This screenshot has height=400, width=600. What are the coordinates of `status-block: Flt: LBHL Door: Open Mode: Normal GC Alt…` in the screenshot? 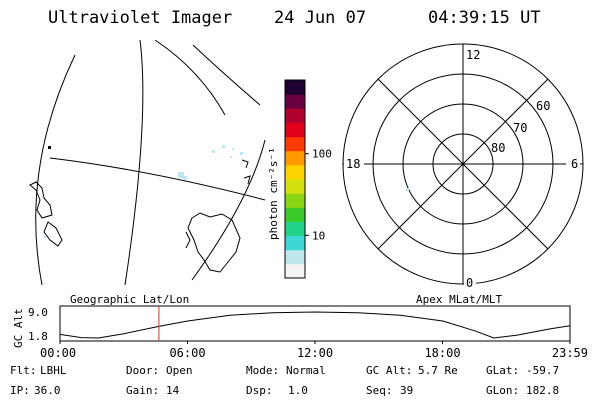 It's located at (284, 380).